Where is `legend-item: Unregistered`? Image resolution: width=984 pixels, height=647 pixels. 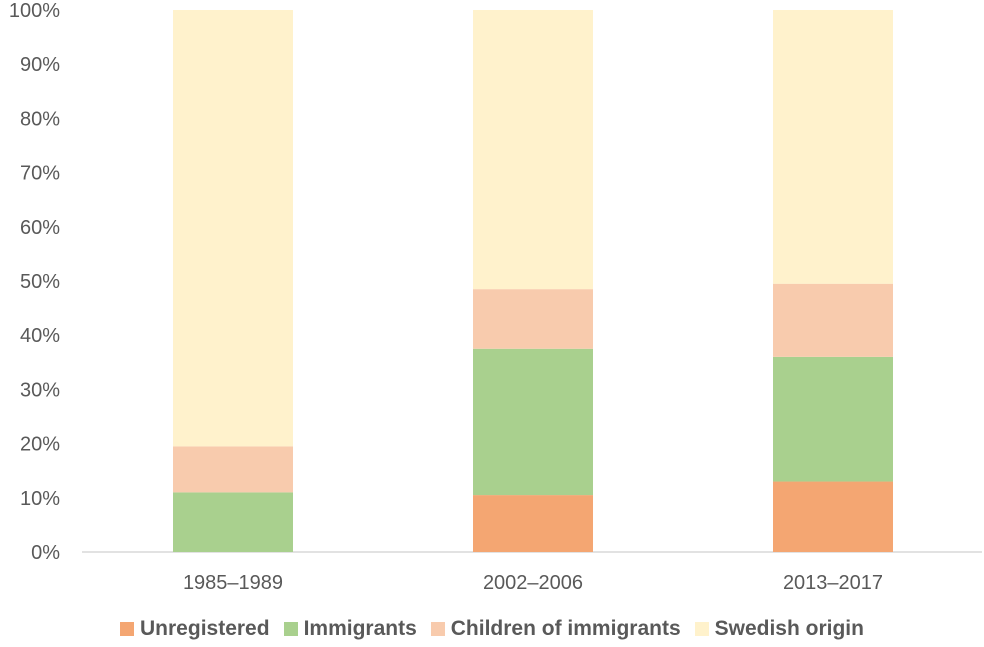 legend-item: Unregistered is located at coordinates (195, 629).